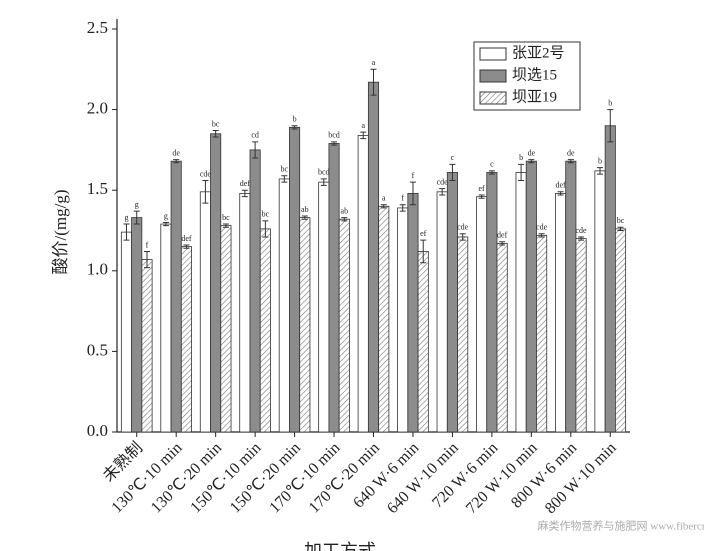 Image resolution: width=704 pixels, height=551 pixels. I want to click on legend-swatch, so click(493, 76).